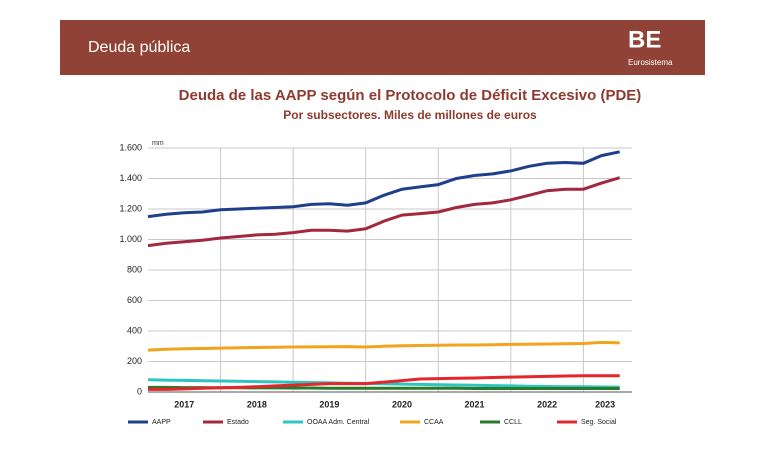 The image size is (768, 449). Describe the element at coordinates (134, 330) in the screenshot. I see `y-tick-label: 400` at that location.